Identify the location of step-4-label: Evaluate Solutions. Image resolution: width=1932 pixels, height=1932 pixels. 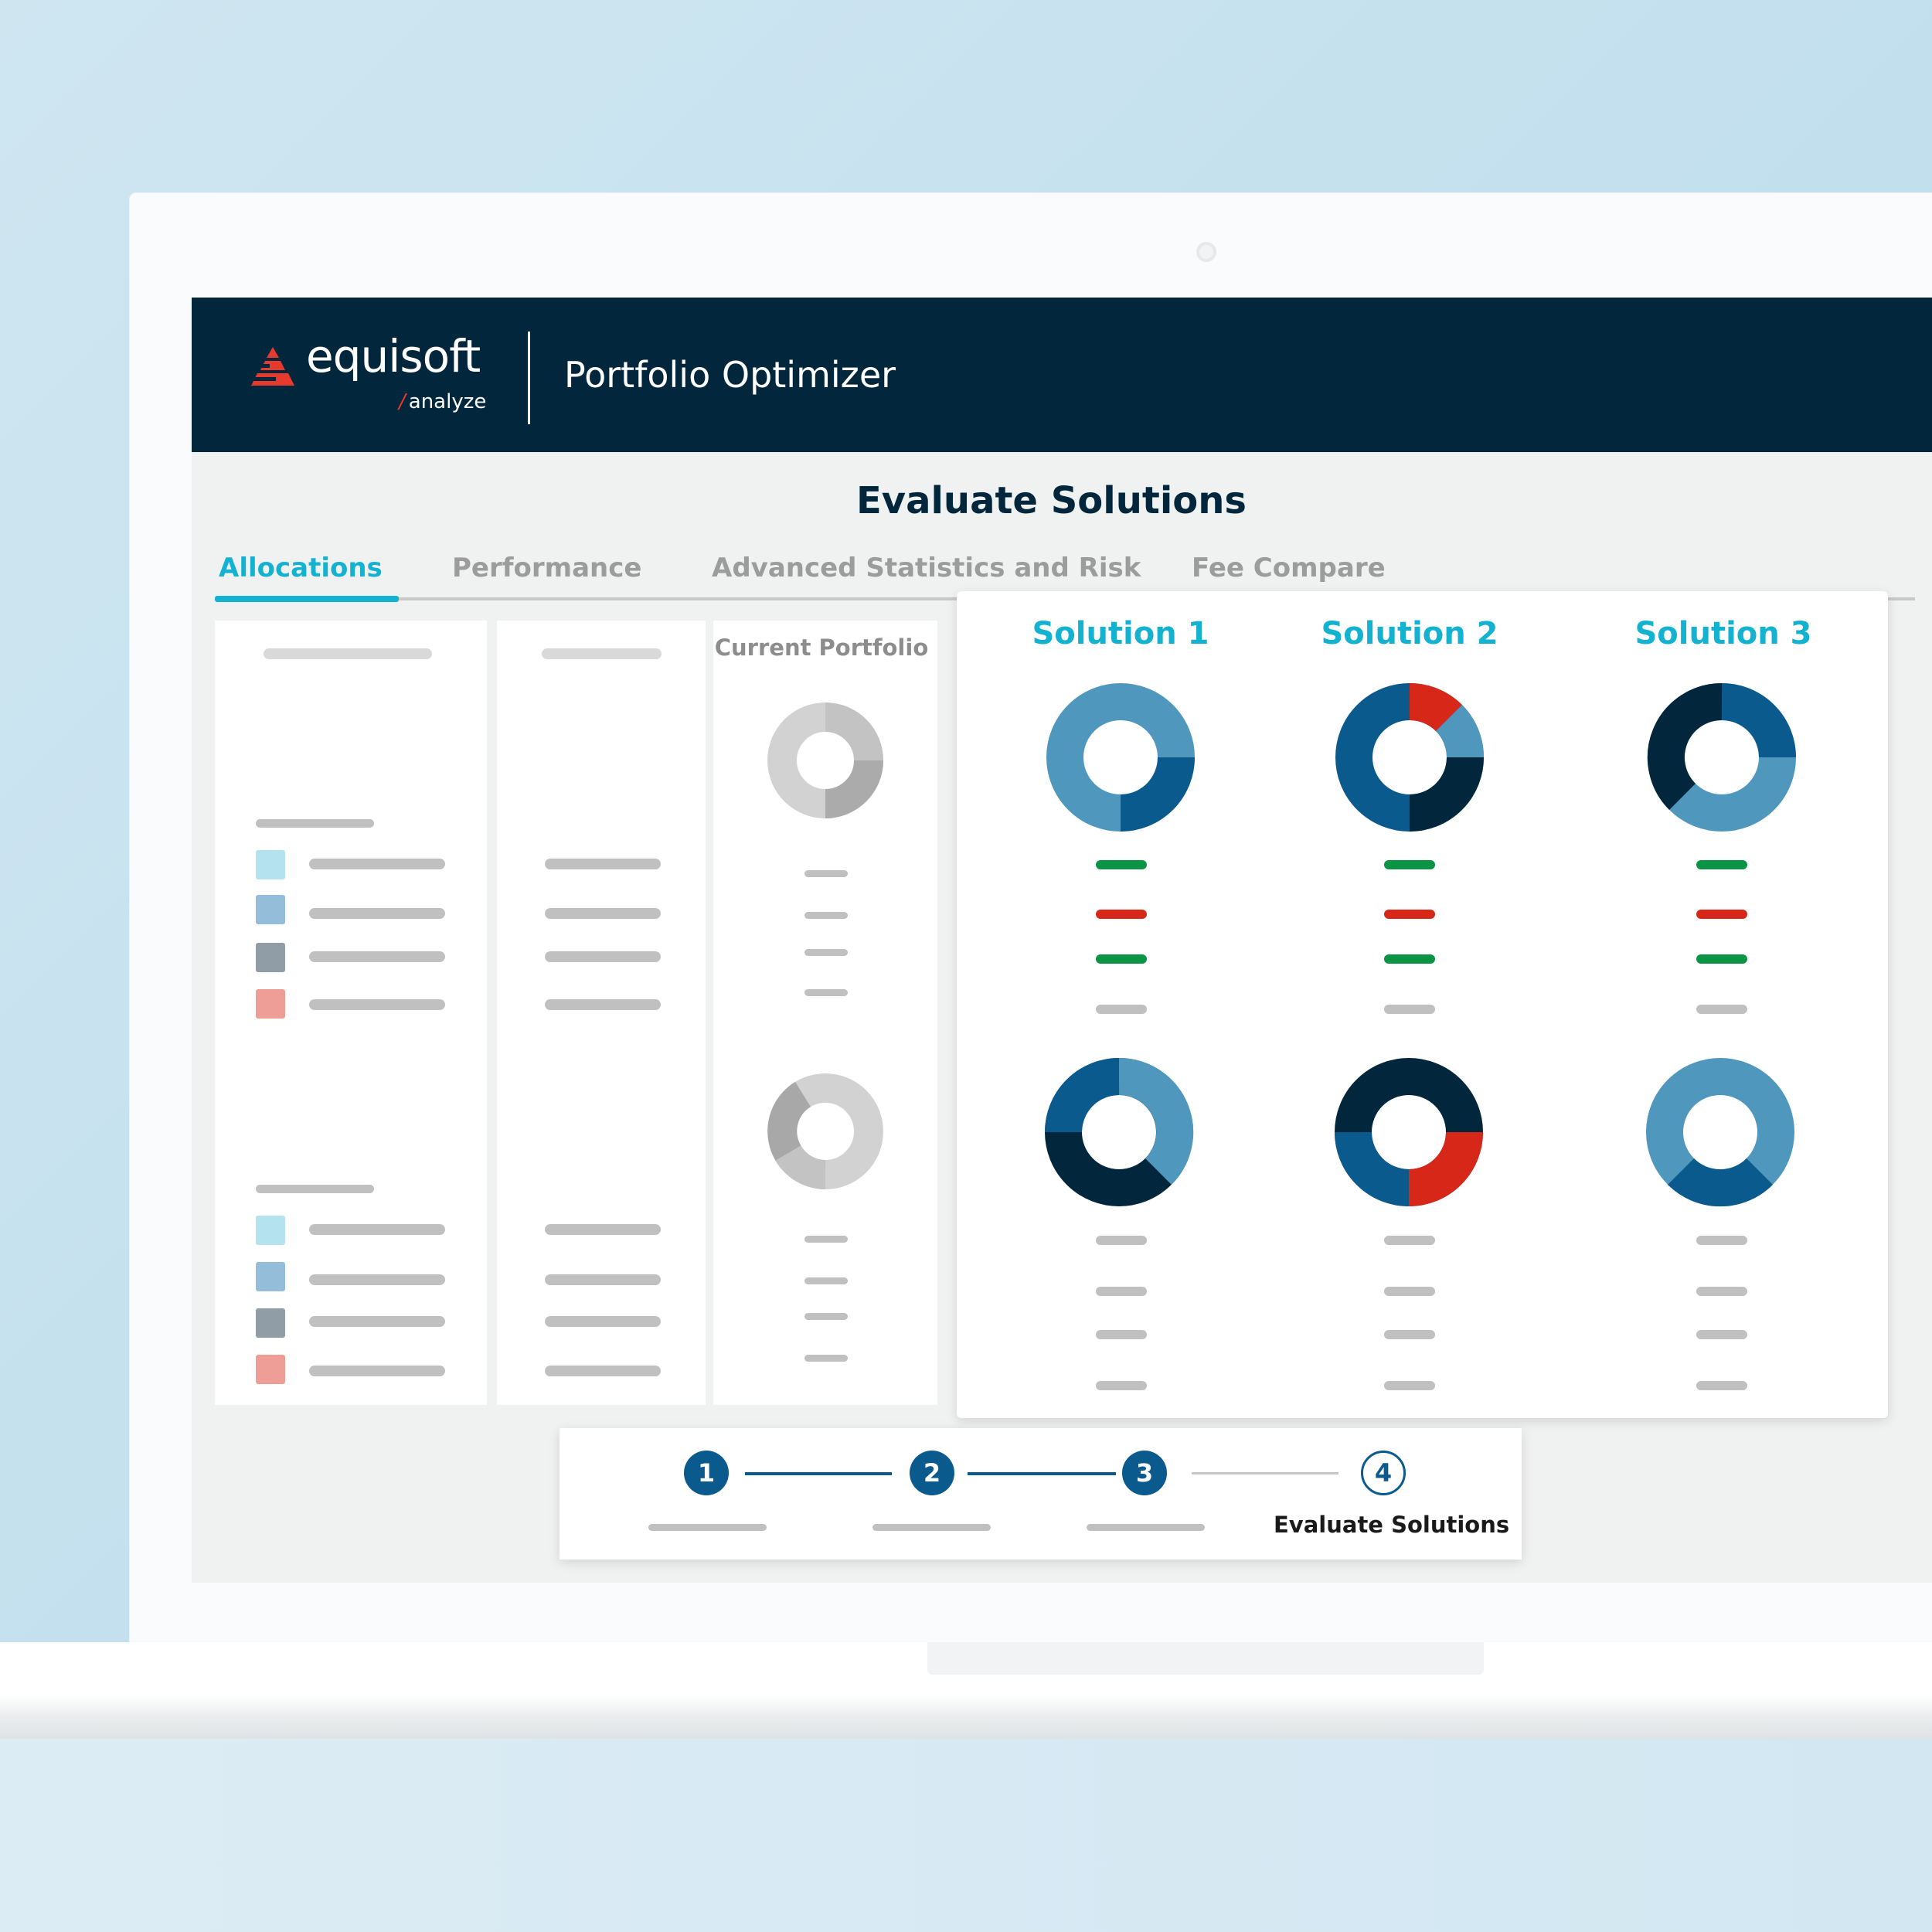
(1392, 1525).